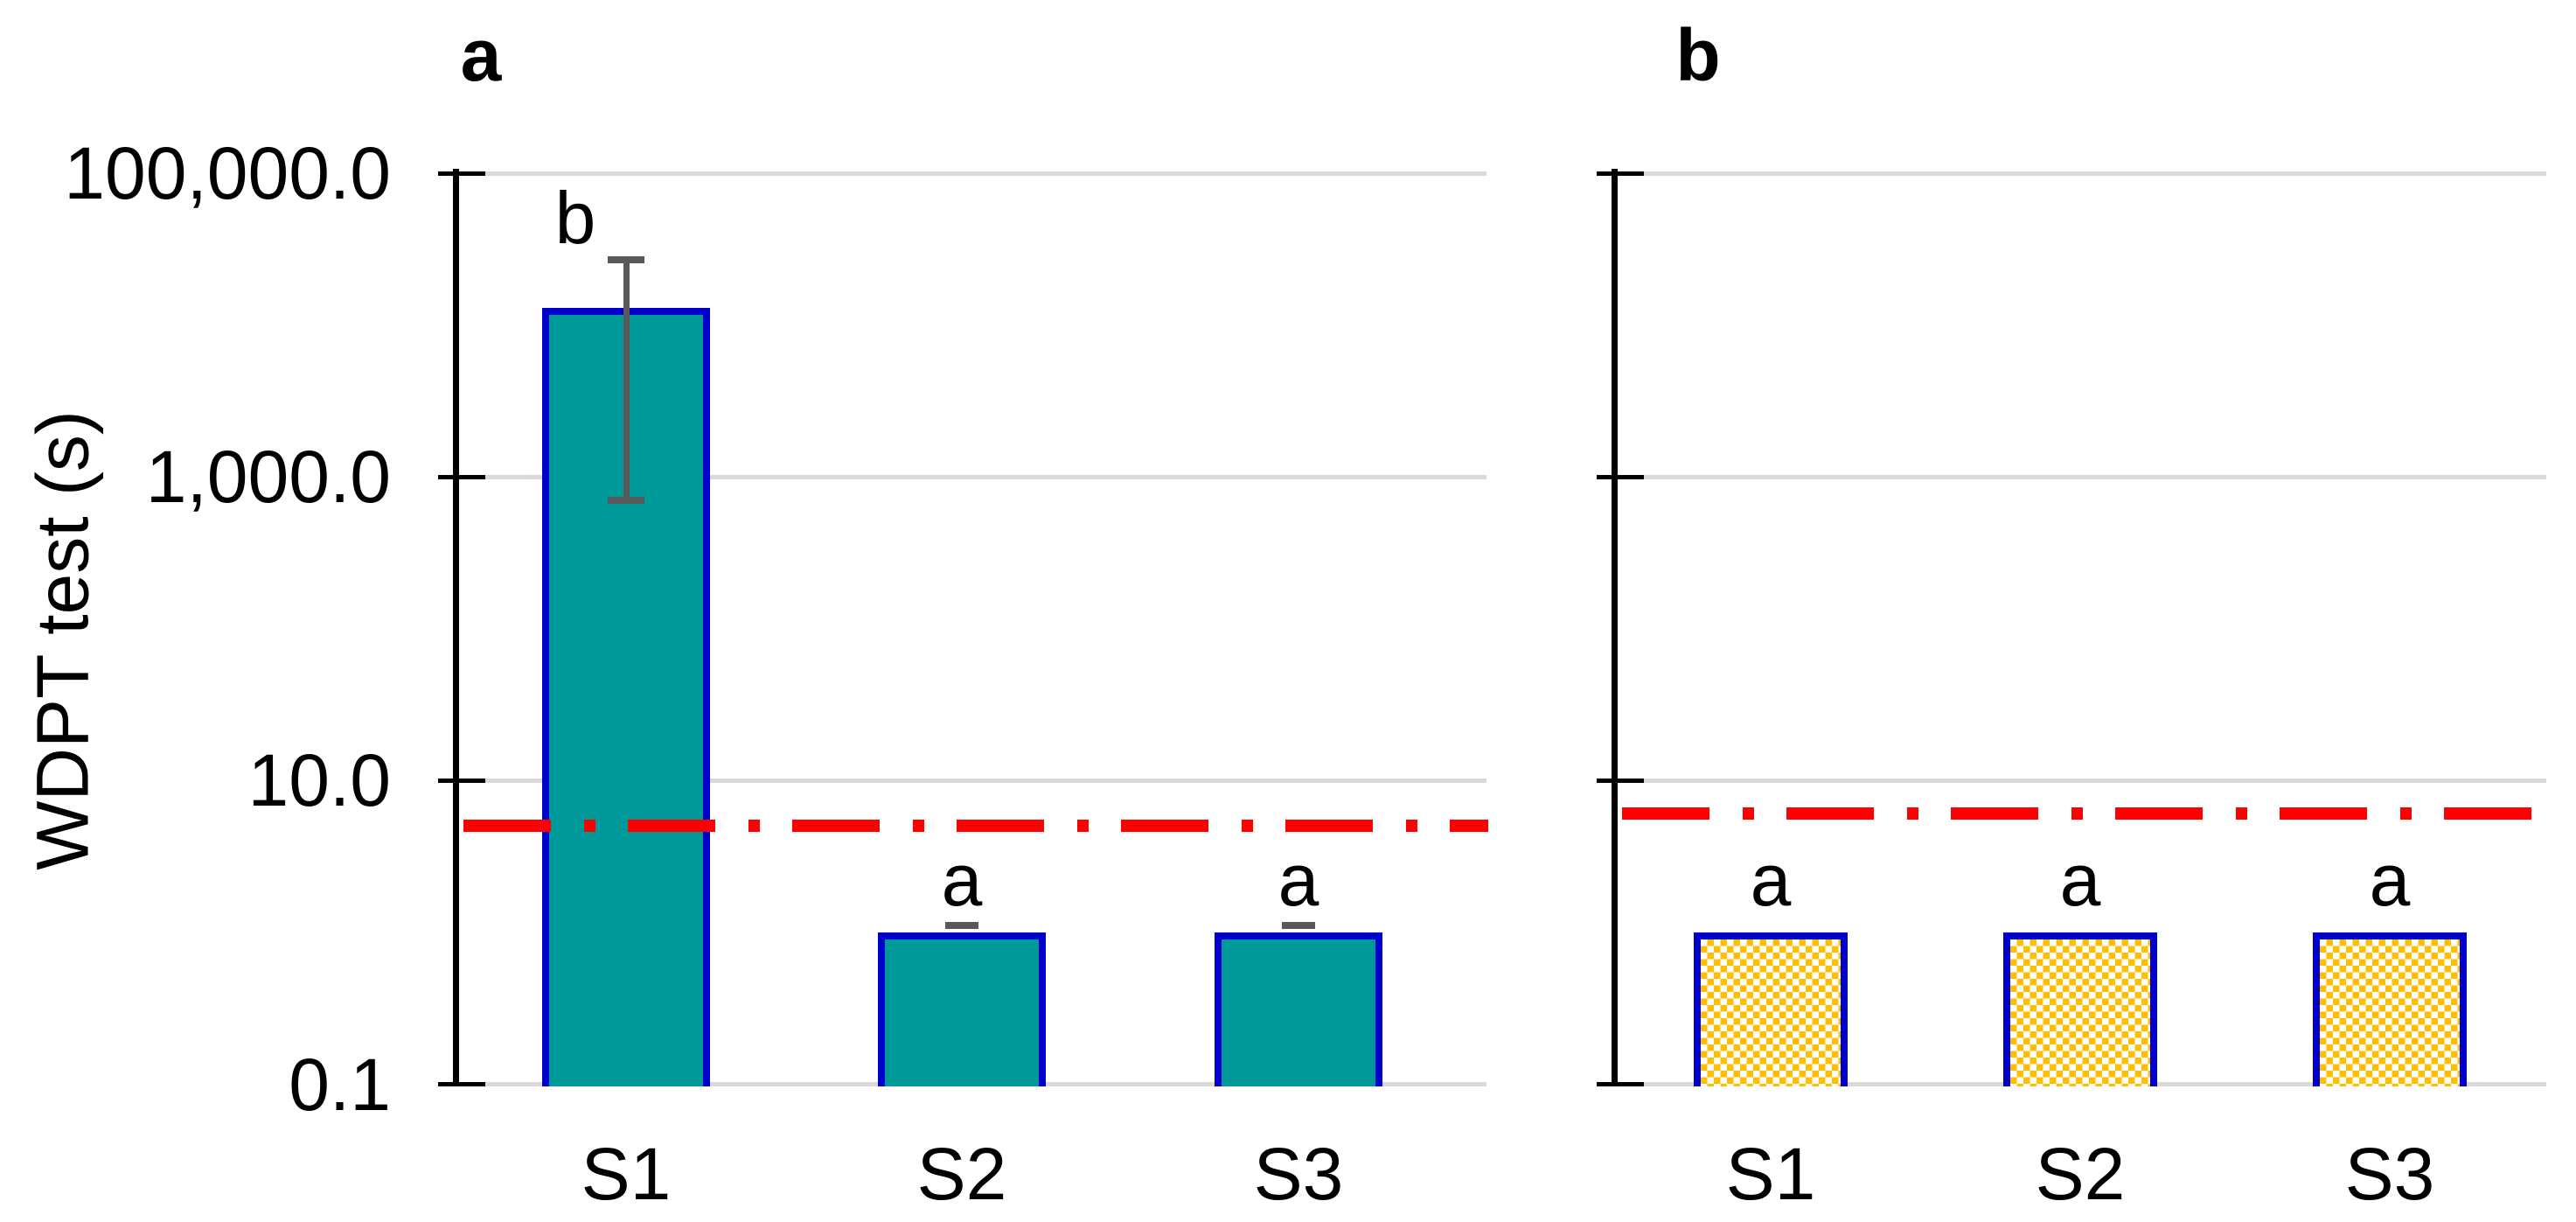 The image size is (2576, 1222). Describe the element at coordinates (1698, 55) in the screenshot. I see `panel-b-title: b` at that location.